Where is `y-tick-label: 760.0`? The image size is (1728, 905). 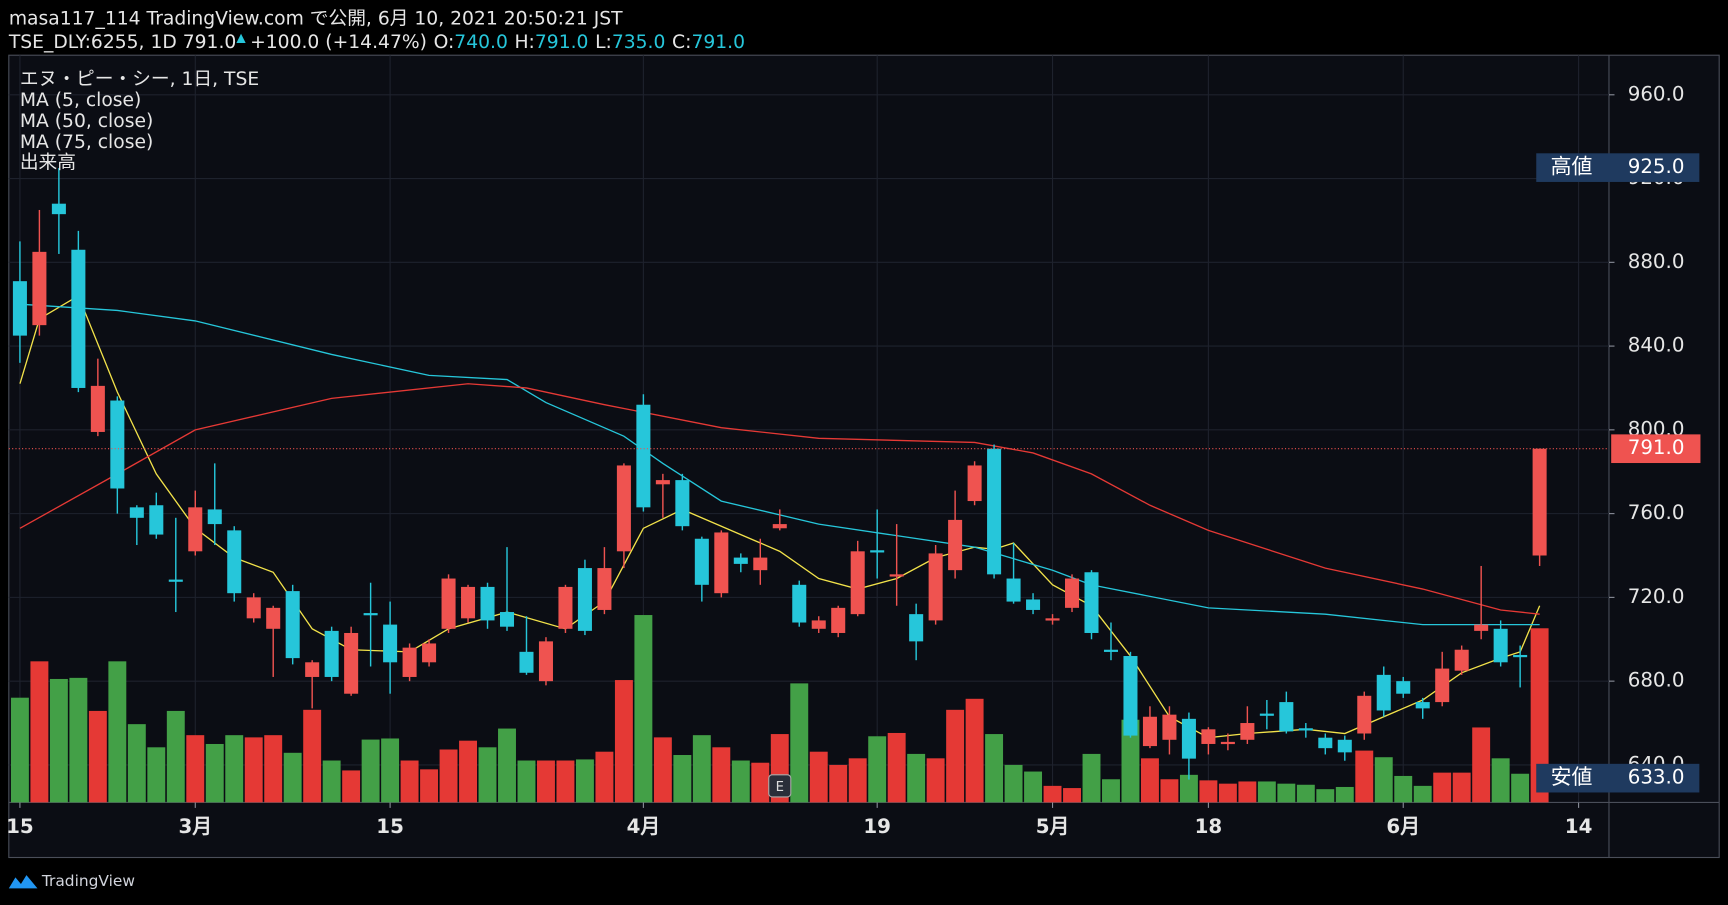 y-tick-label: 760.0 is located at coordinates (1656, 512).